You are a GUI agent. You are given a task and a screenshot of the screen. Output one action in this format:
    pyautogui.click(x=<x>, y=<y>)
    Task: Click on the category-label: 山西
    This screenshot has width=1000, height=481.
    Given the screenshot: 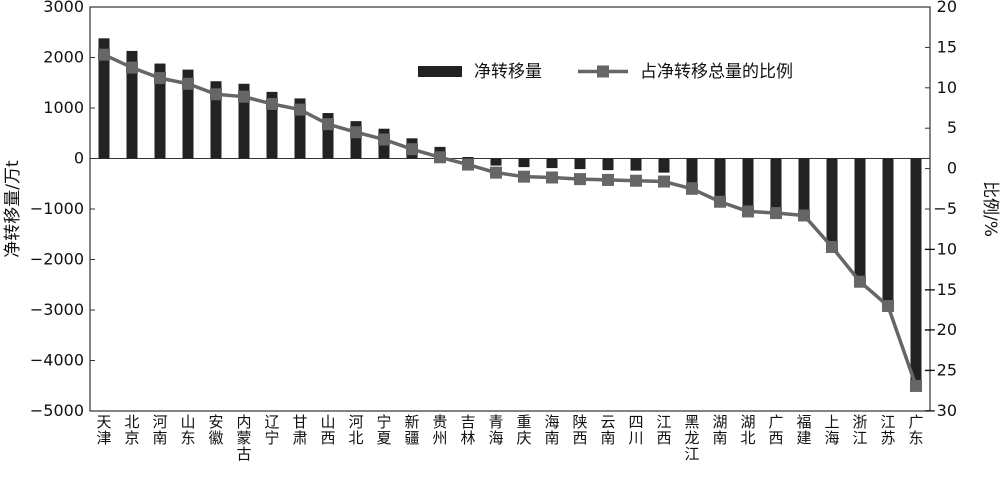 What is the action you would take?
    pyautogui.click(x=327, y=430)
    